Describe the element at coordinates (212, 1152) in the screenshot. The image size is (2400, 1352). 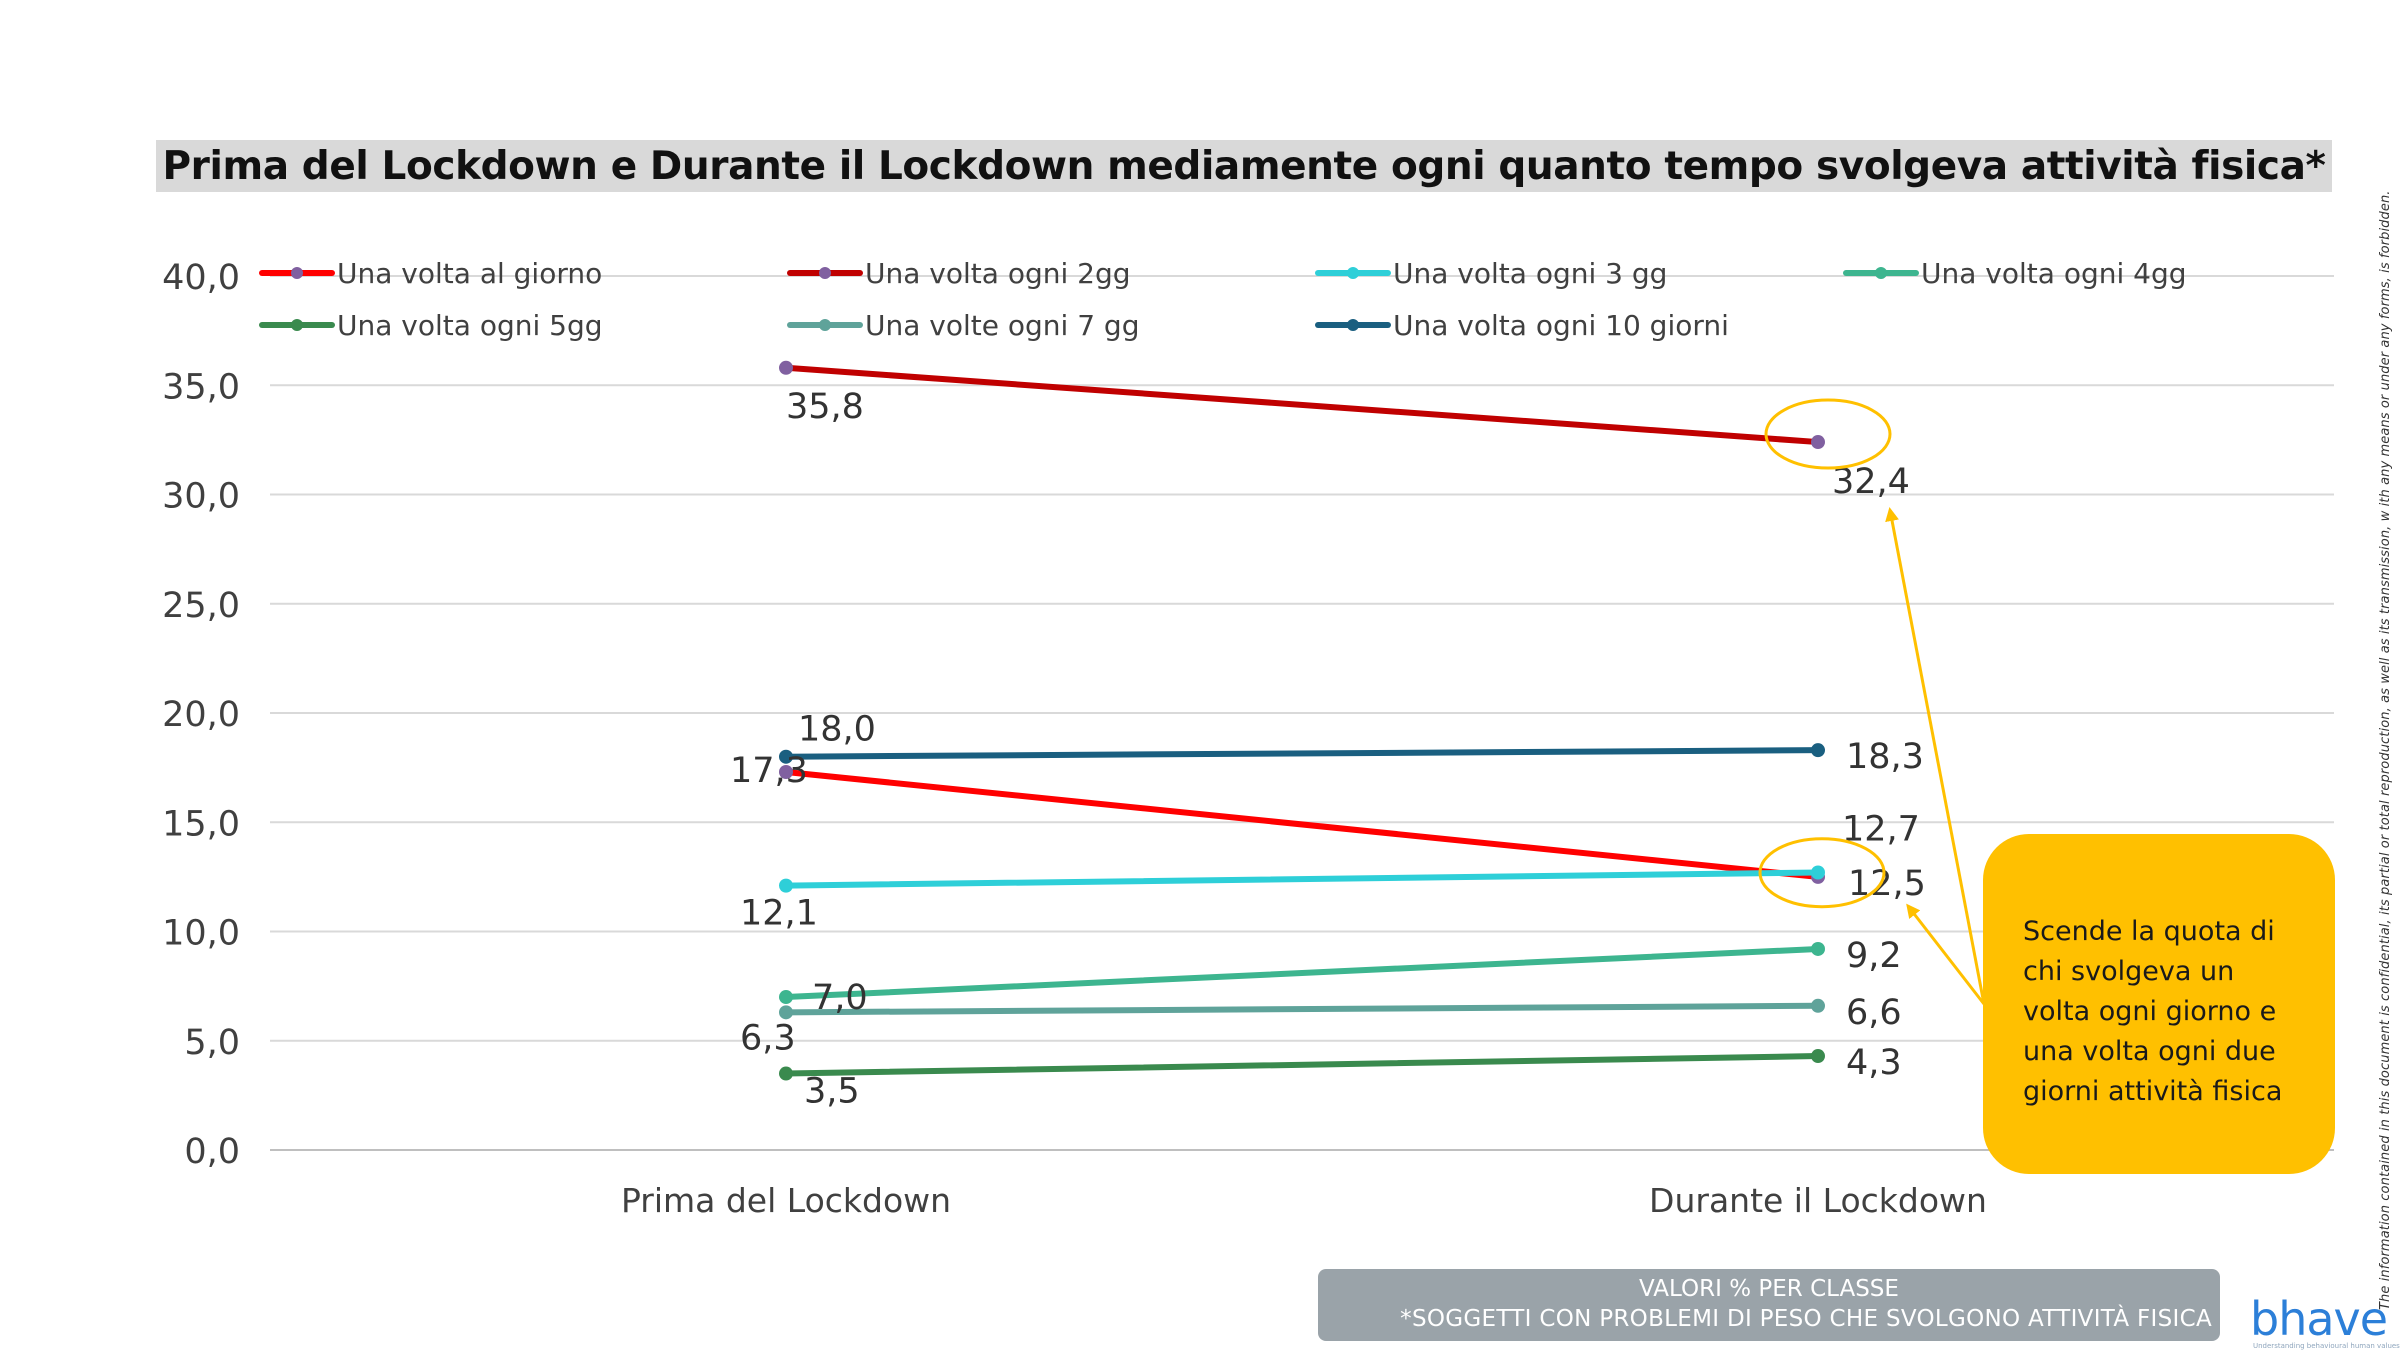
I see `y-tick-label: 0,0` at that location.